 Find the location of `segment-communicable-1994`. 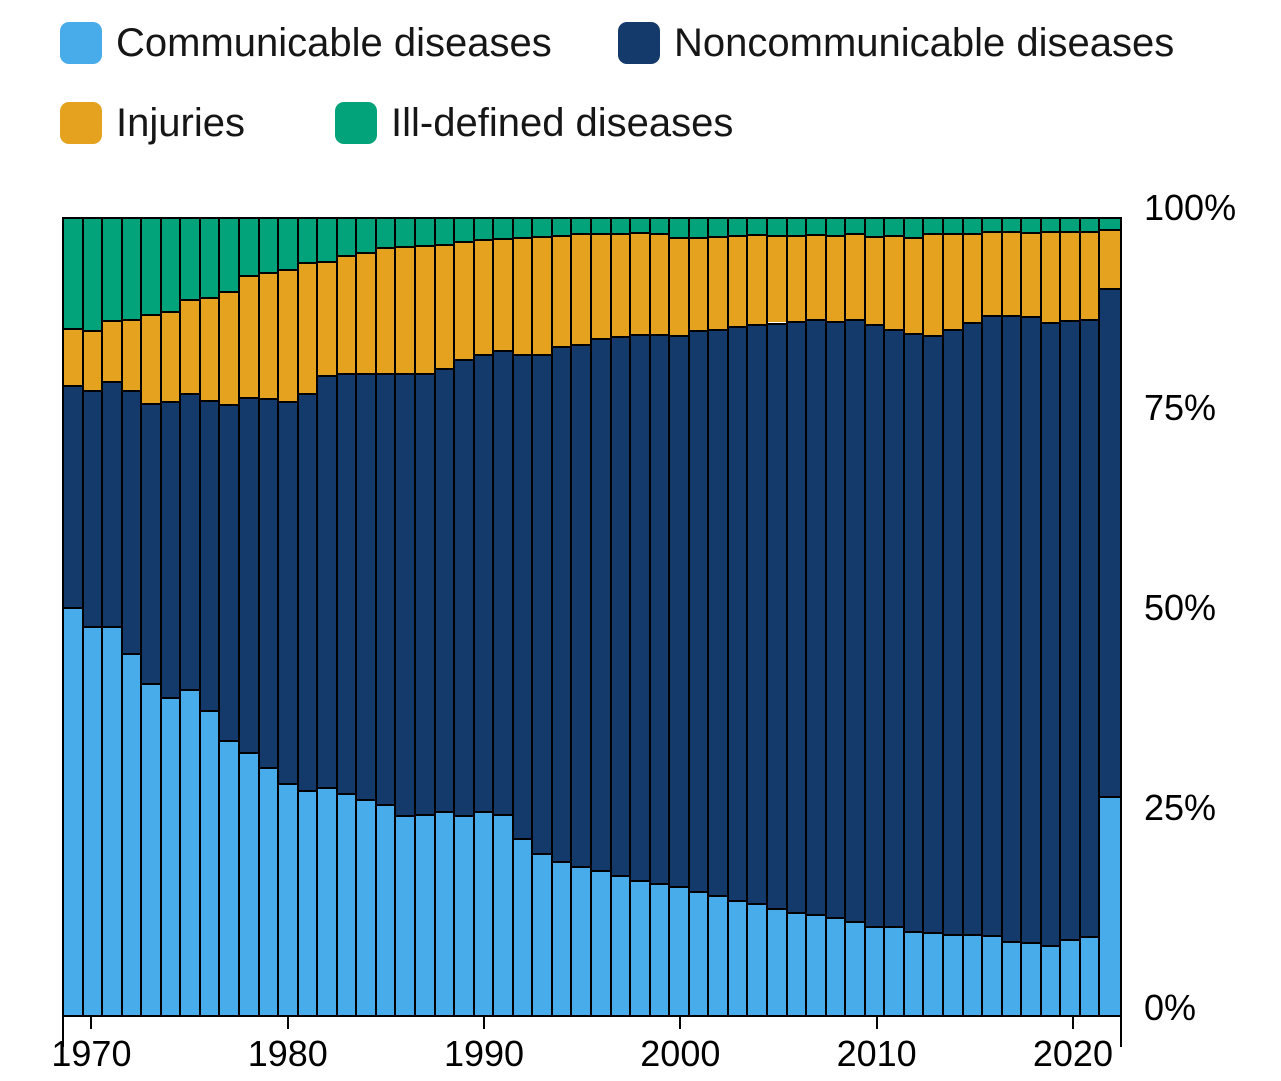

segment-communicable-1994 is located at coordinates (561, 937).